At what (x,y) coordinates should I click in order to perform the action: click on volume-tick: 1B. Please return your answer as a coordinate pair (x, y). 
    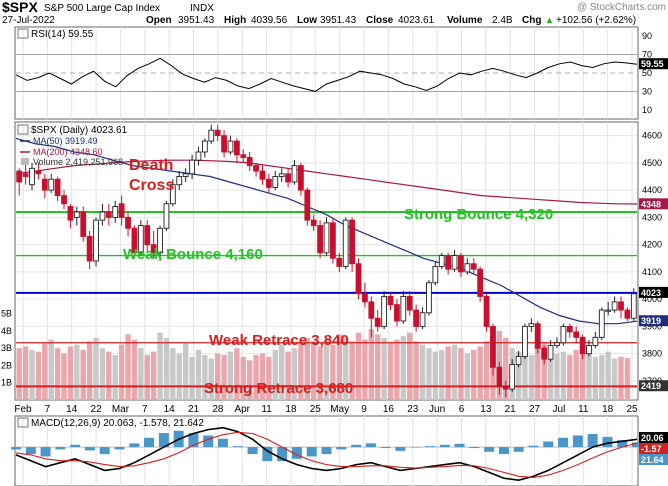
    Looking at the image, I should click on (6, 383).